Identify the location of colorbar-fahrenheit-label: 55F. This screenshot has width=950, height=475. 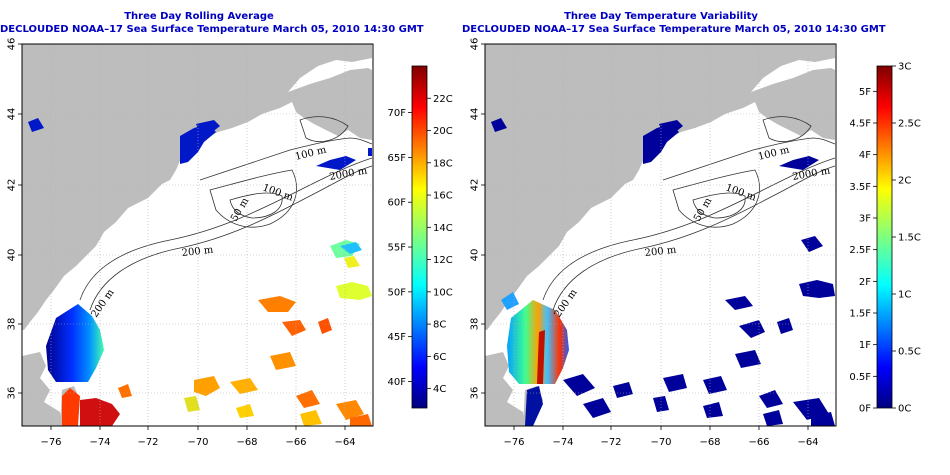
(397, 248).